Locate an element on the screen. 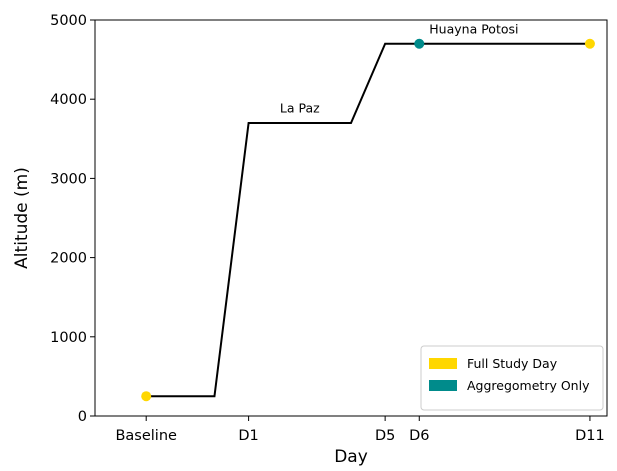 This screenshot has width=617, height=471. x-tick-label: D6 is located at coordinates (419, 436).